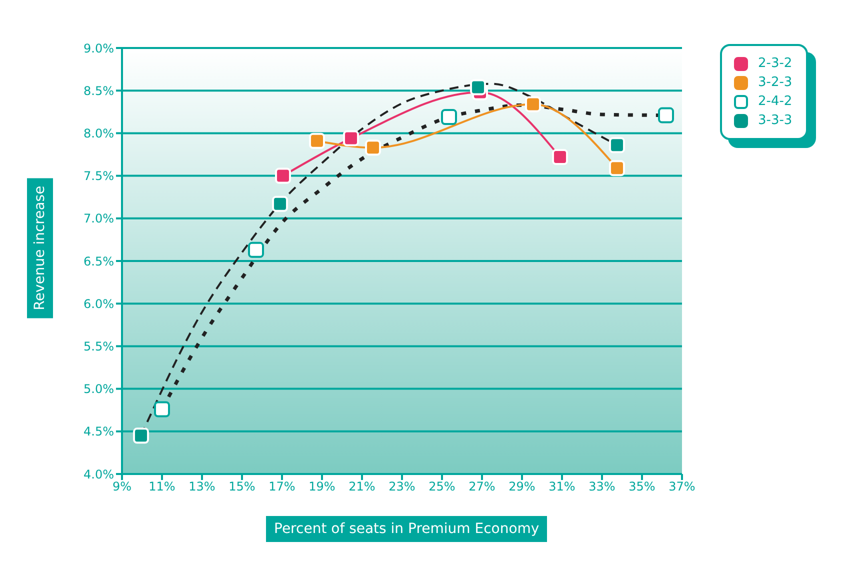 This screenshot has width=853, height=564. Describe the element at coordinates (402, 487) in the screenshot. I see `x-tick-label: 23%` at that location.